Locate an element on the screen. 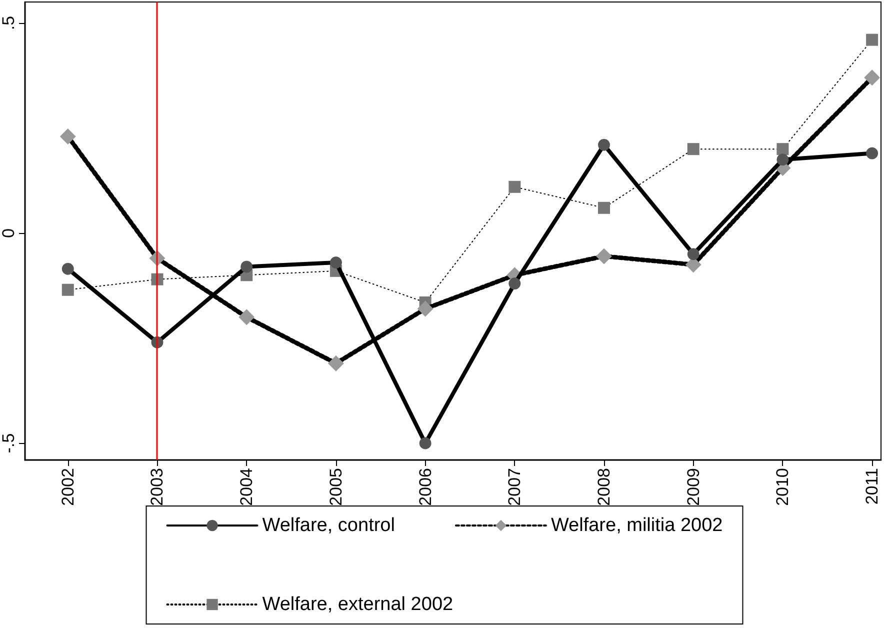  x-tick-label: 2003 is located at coordinates (157, 487).